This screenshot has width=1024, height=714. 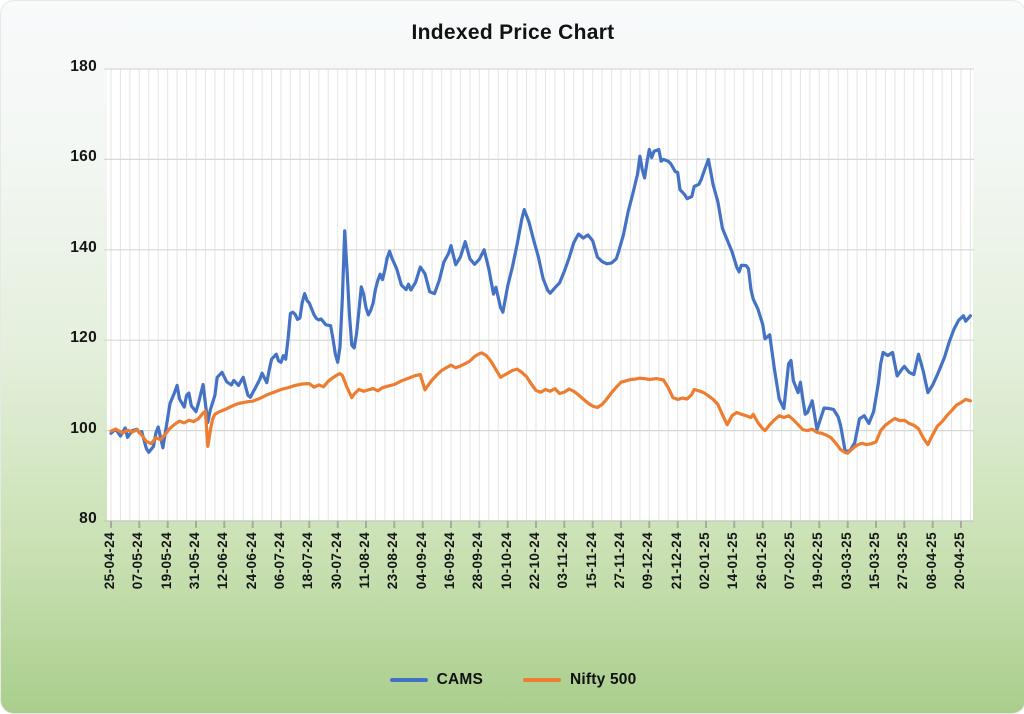 I want to click on x-tick-label-02-01-25: 02-01-25, so click(x=704, y=561).